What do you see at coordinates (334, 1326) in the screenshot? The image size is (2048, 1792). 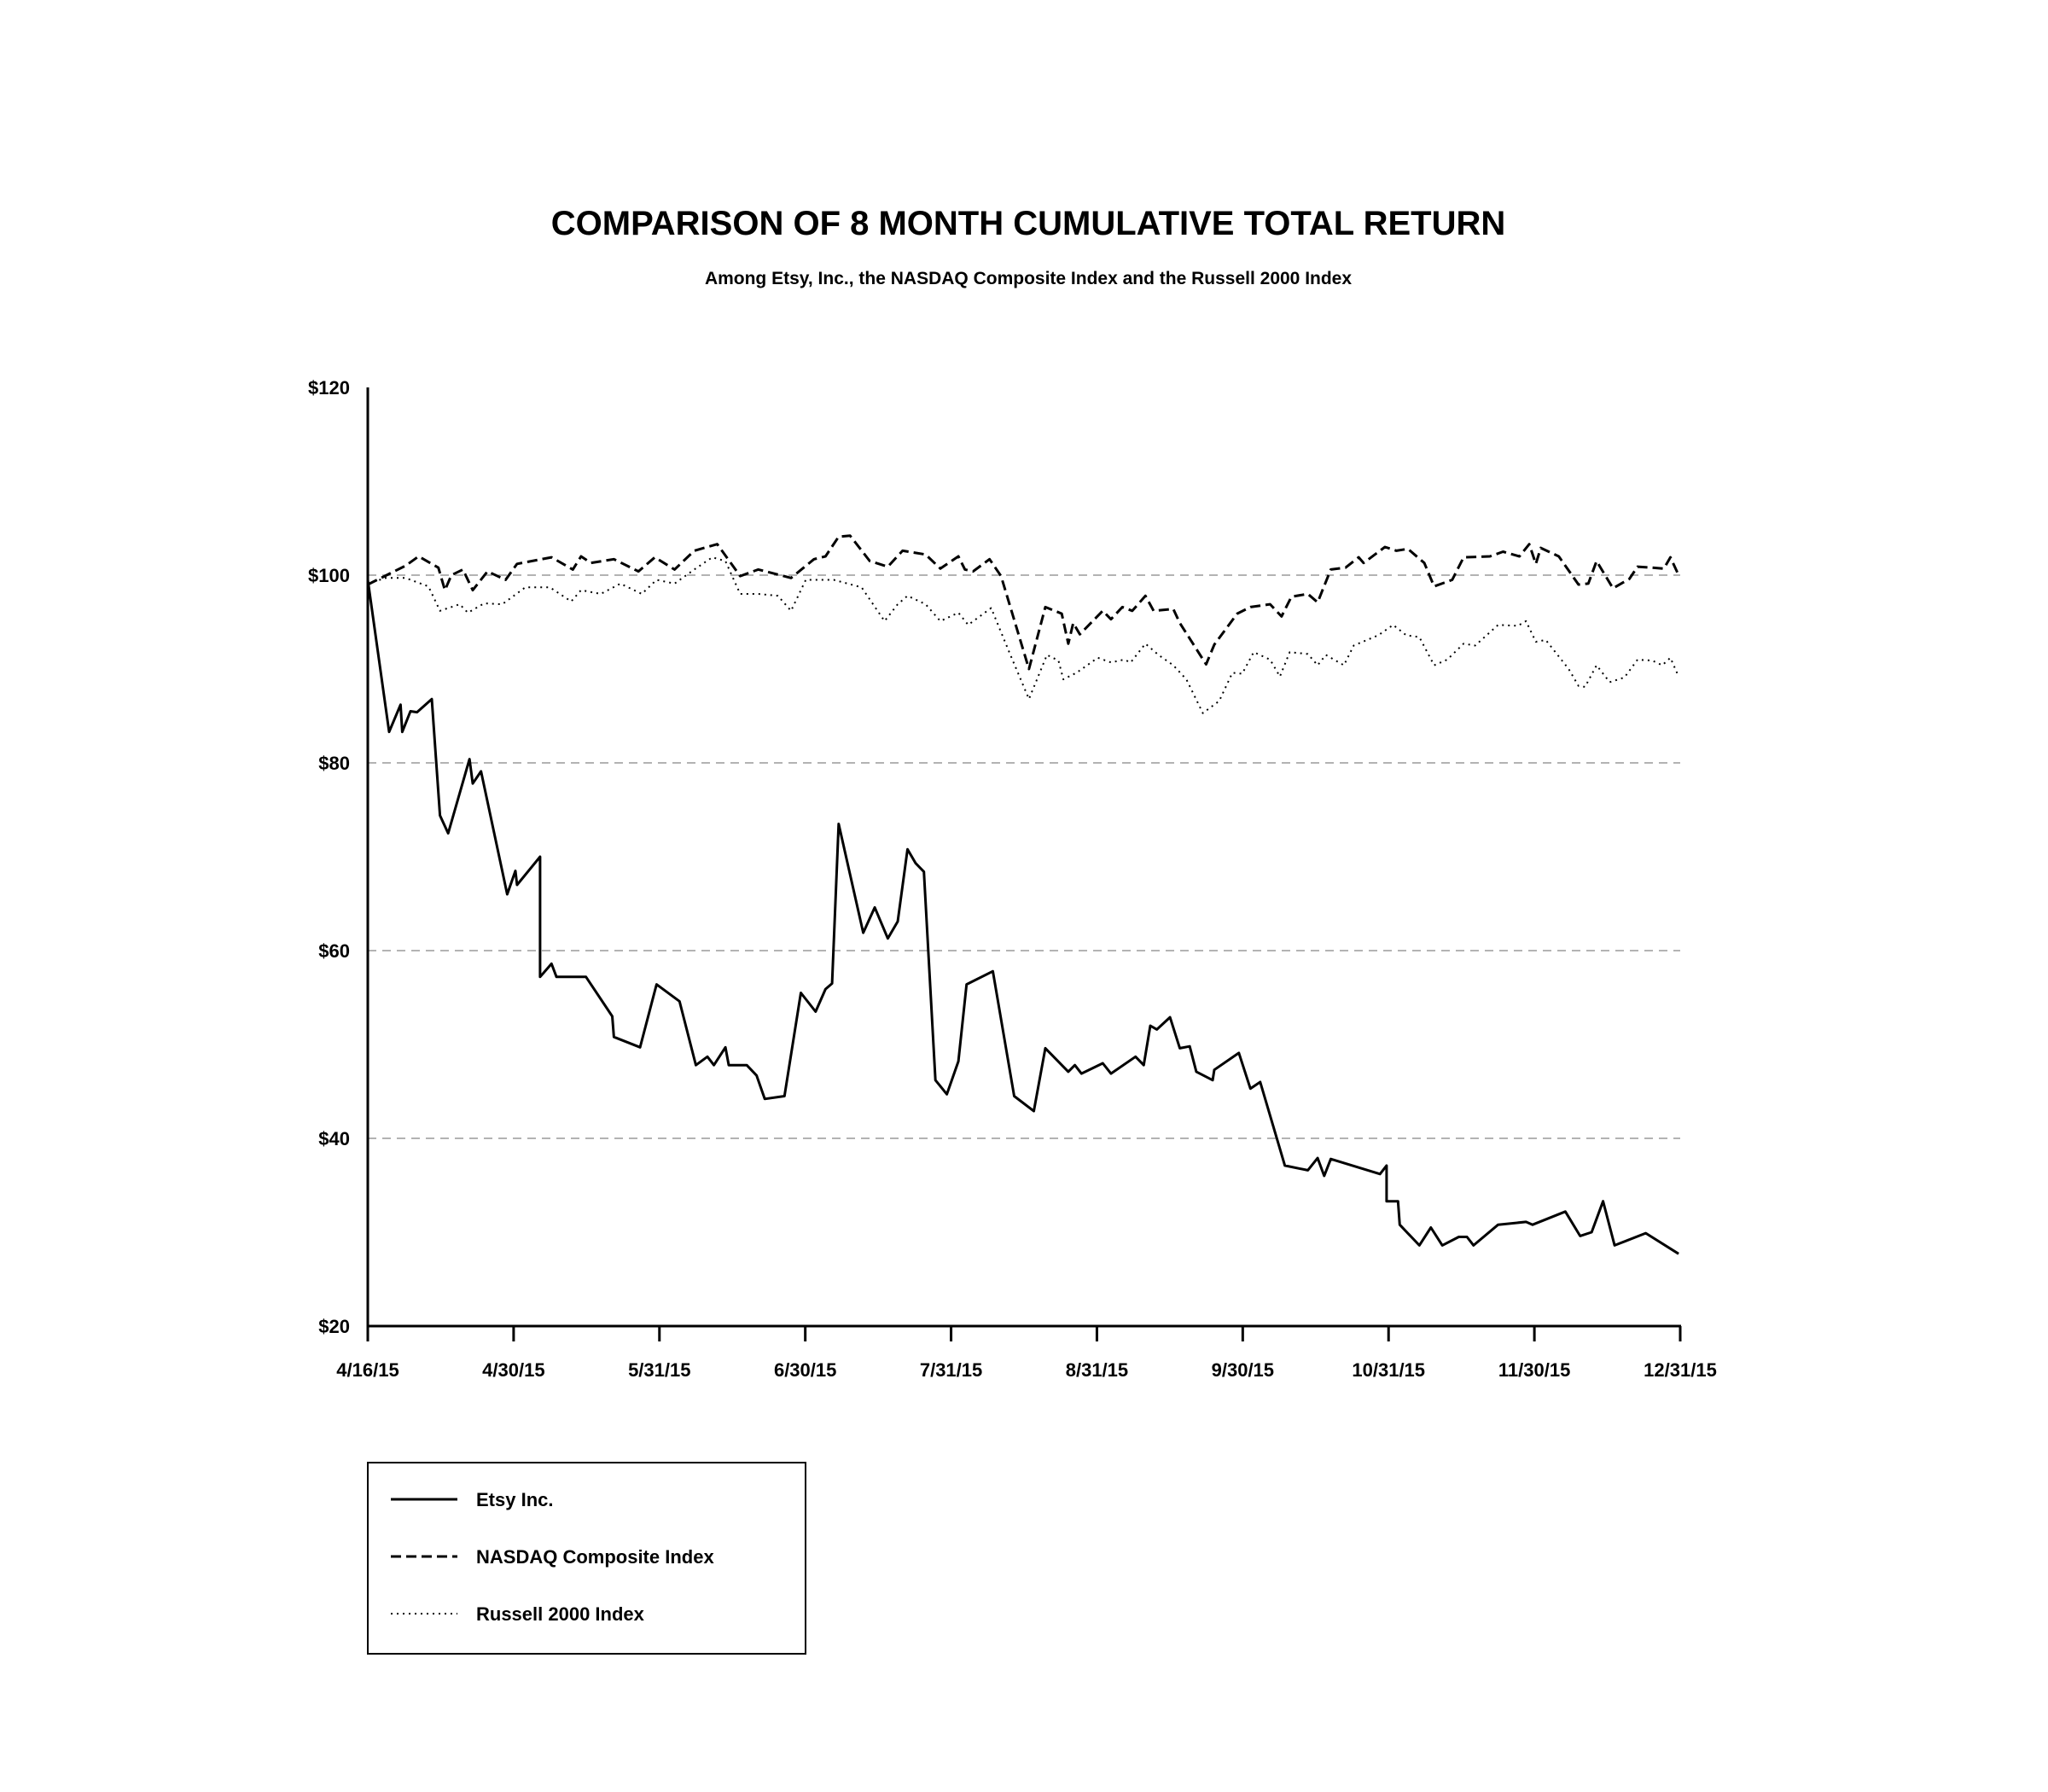 I see `y-tick-label: $20` at bounding box center [334, 1326].